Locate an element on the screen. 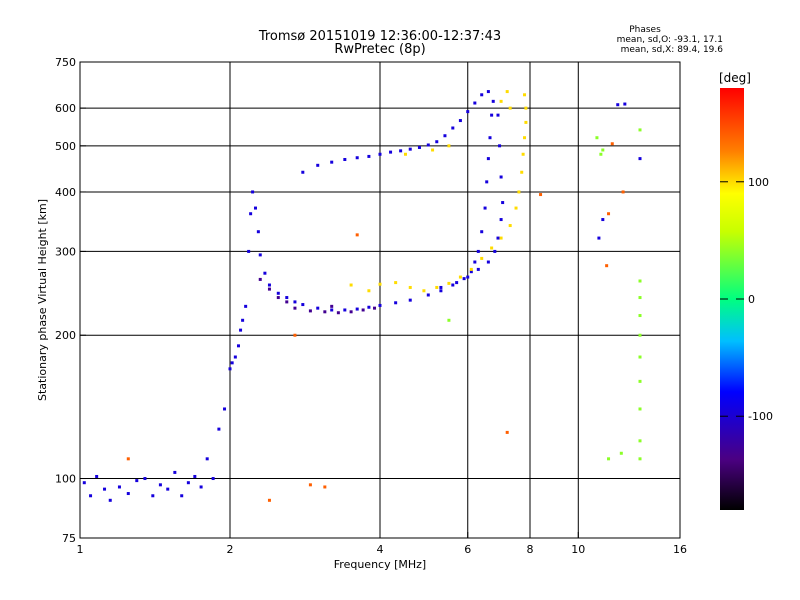 The height and width of the screenshot is (600, 800). y-tick-label: 75 is located at coordinates (69, 538).